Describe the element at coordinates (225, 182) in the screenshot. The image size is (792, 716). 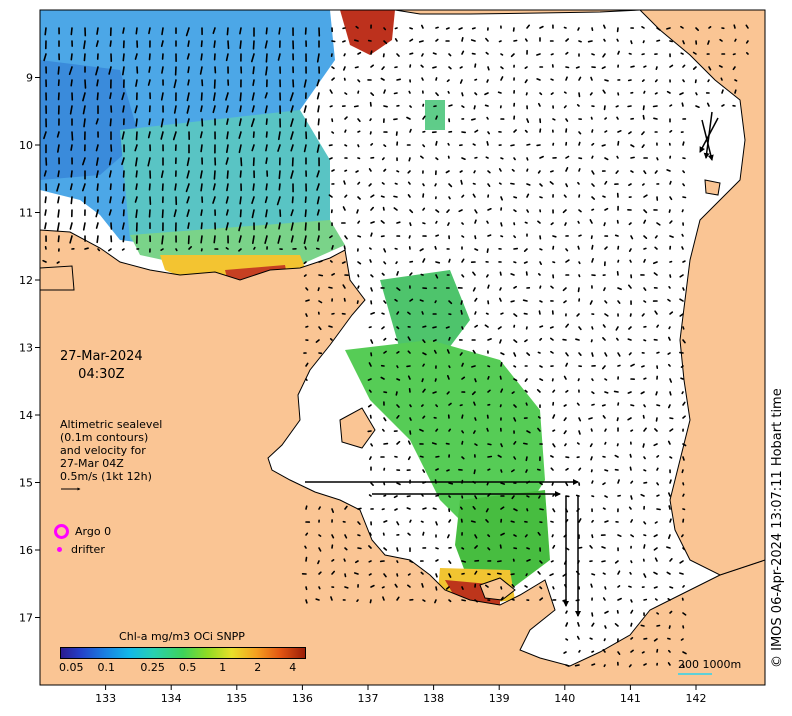
I see `chl-patch-teal` at that location.